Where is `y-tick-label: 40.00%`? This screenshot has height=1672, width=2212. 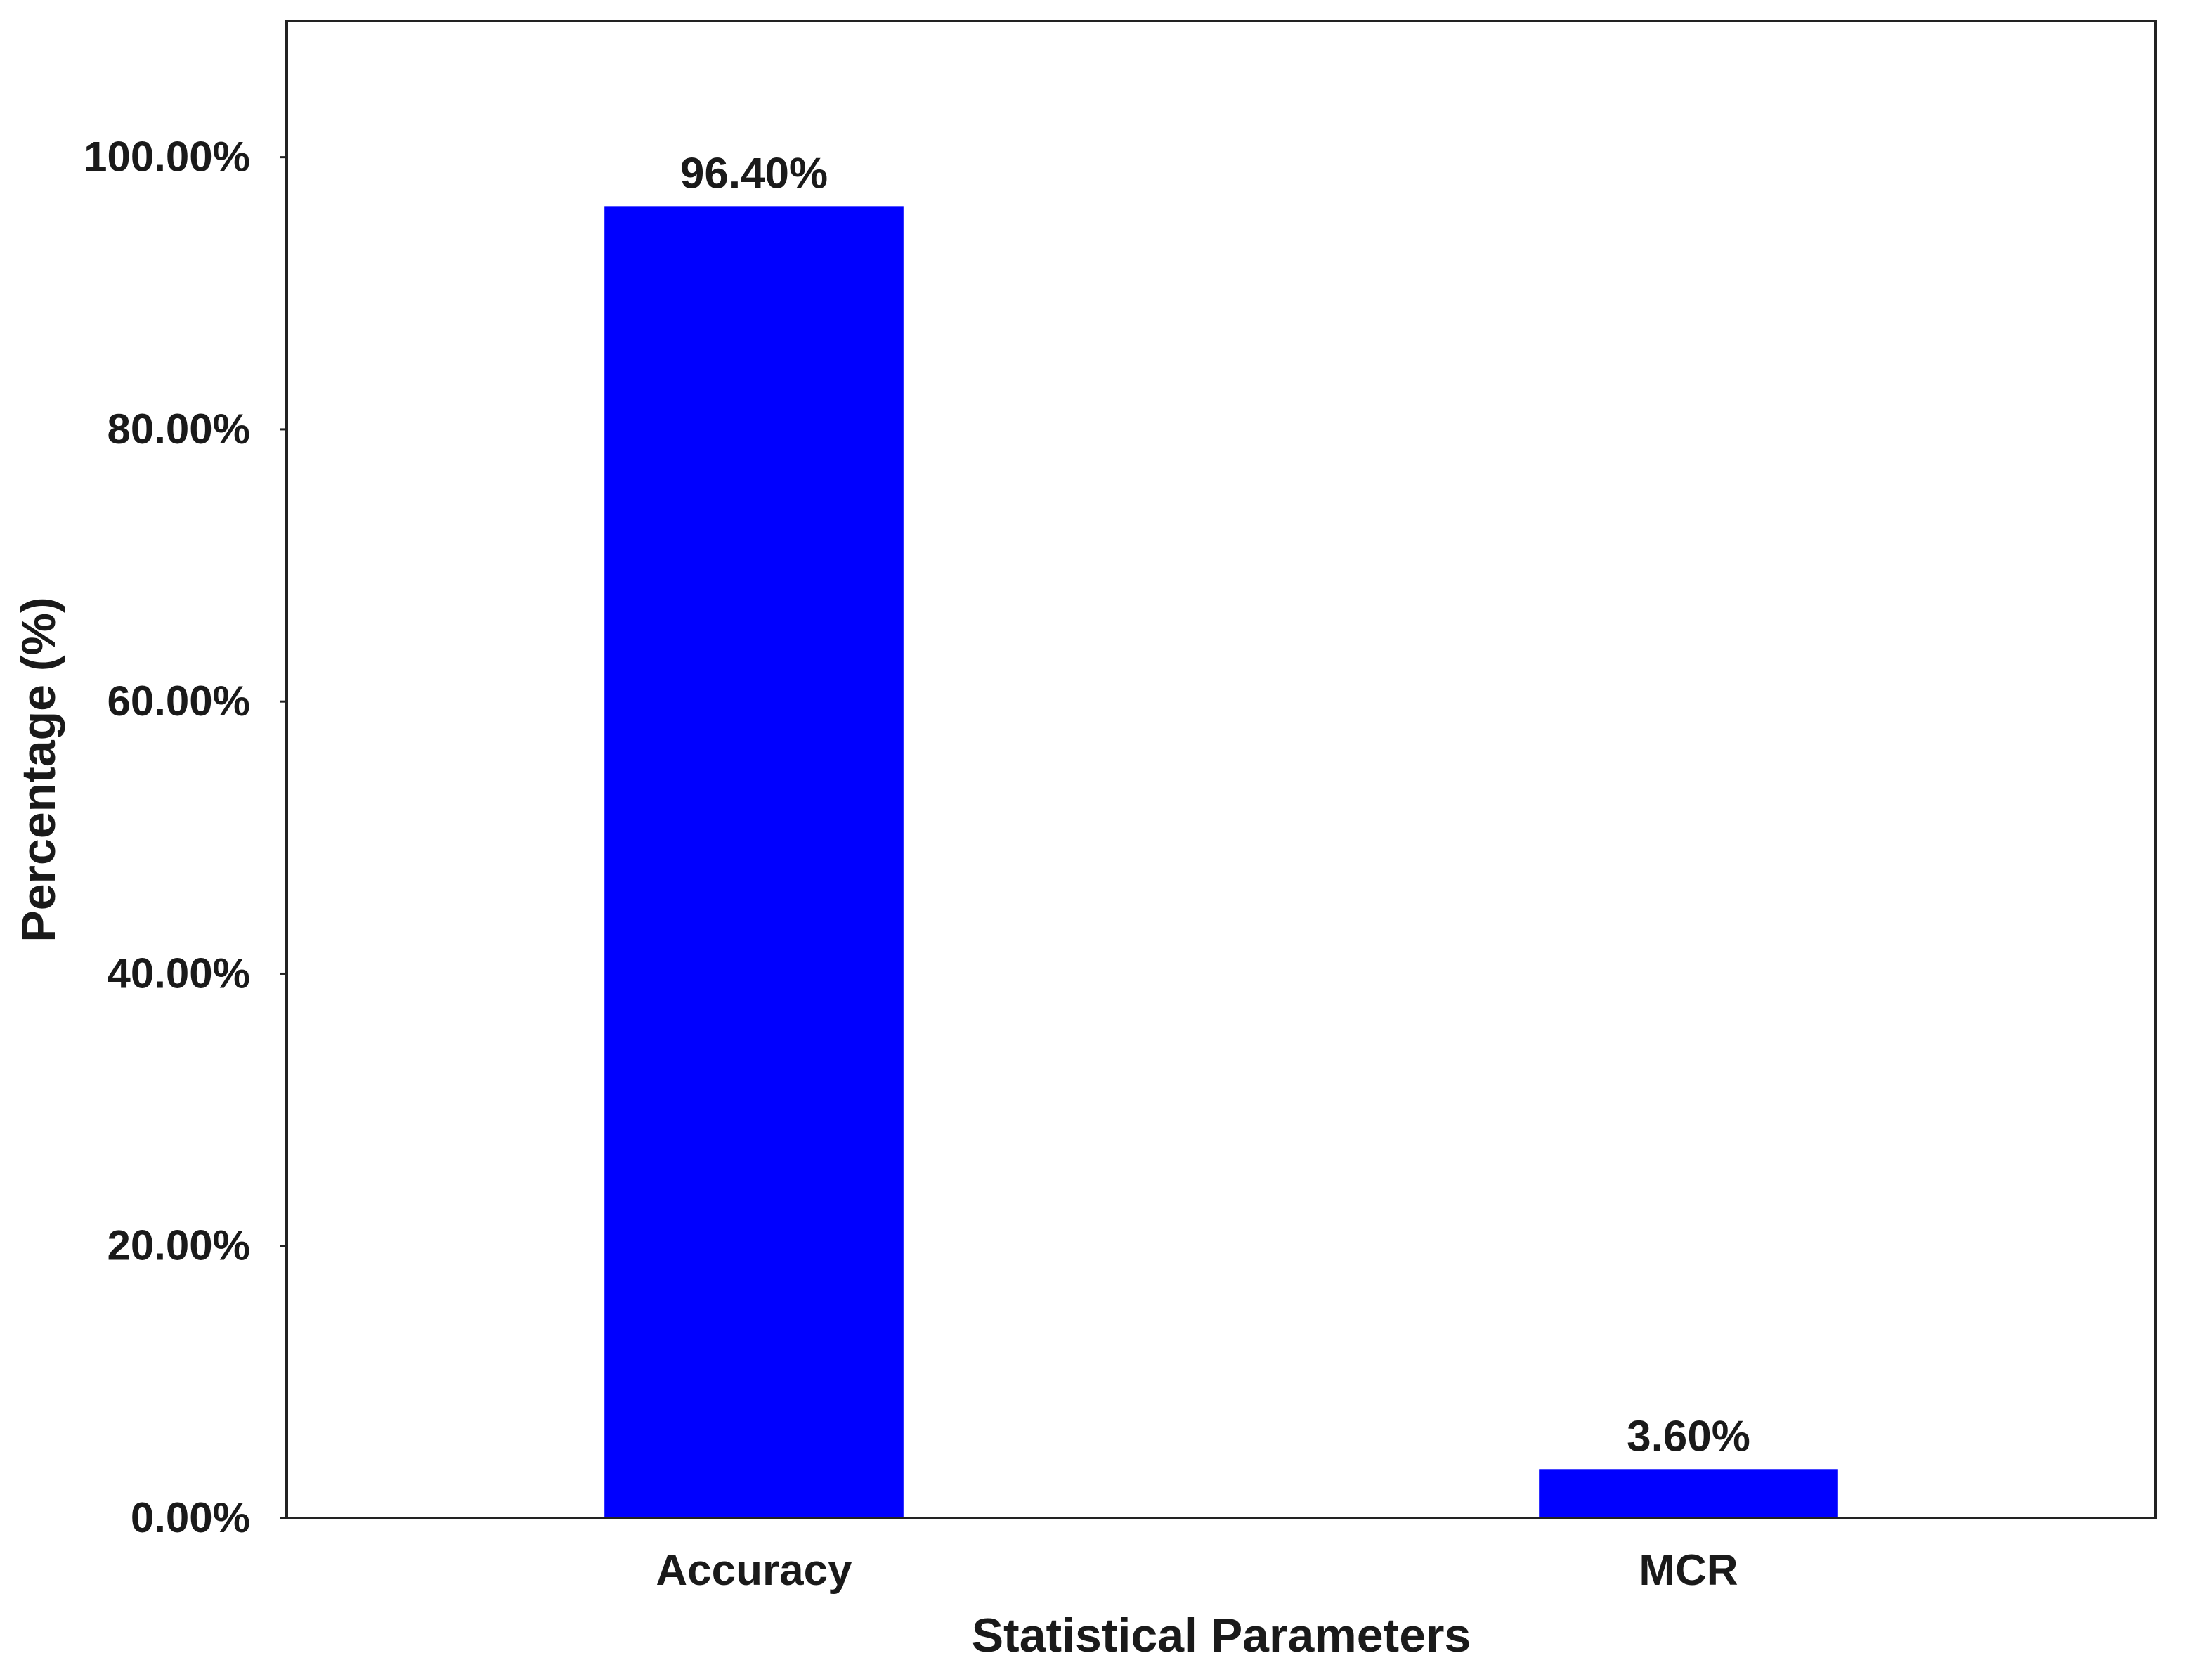 y-tick-label: 40.00% is located at coordinates (179, 973).